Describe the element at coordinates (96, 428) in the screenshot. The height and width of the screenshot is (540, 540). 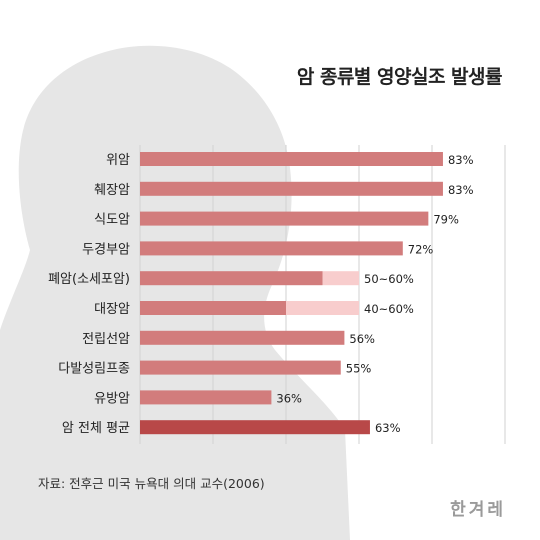
I see `category-label: 암 전체 평균` at that location.